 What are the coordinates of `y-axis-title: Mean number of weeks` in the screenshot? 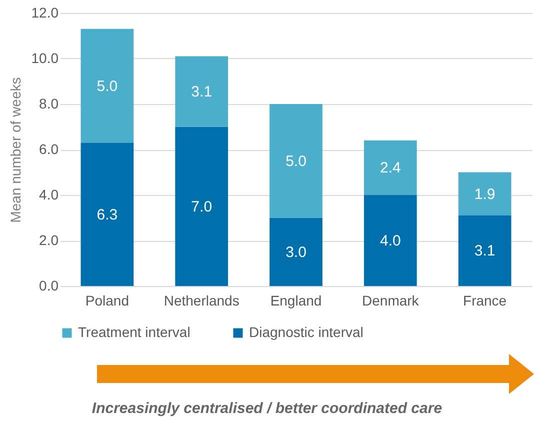 It's located at (15, 150).